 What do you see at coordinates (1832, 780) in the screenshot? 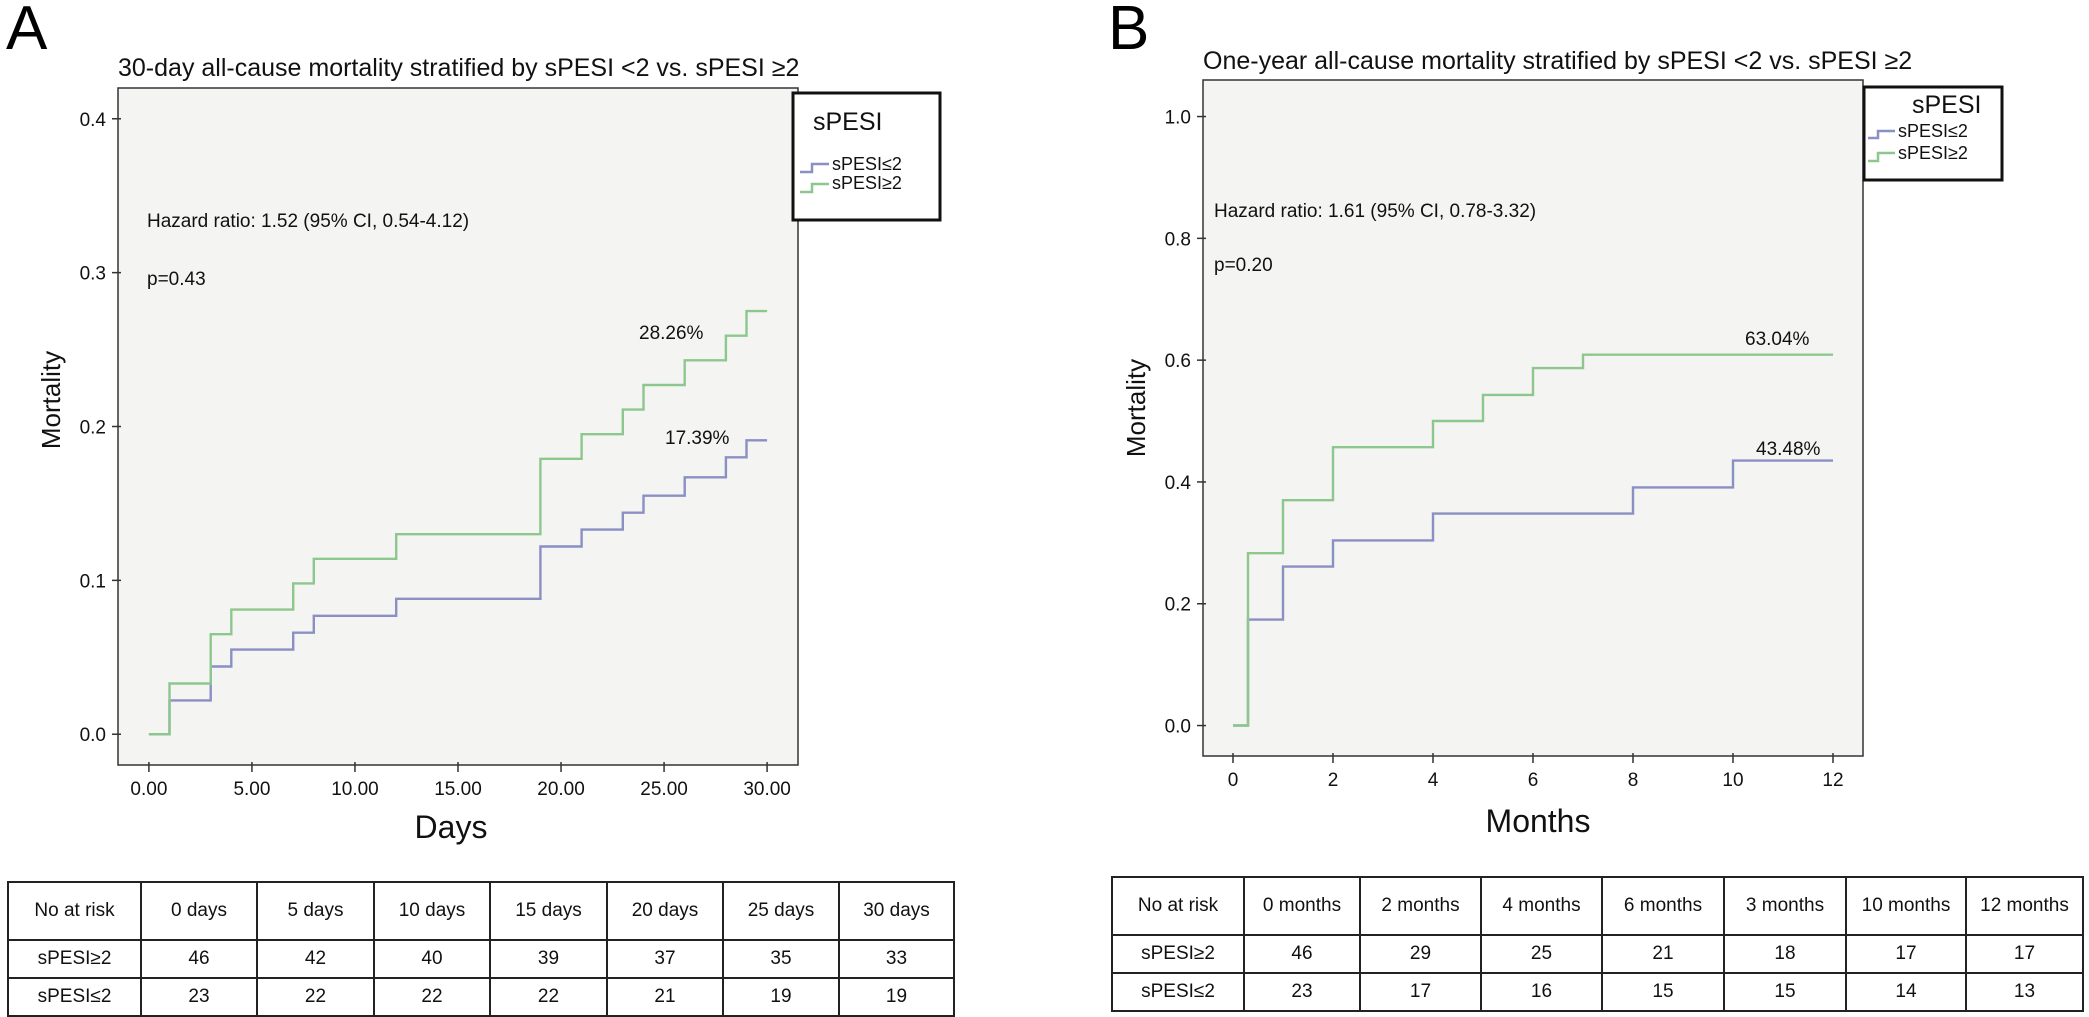
I see `chart-b-x-tick-label: 12` at bounding box center [1832, 780].